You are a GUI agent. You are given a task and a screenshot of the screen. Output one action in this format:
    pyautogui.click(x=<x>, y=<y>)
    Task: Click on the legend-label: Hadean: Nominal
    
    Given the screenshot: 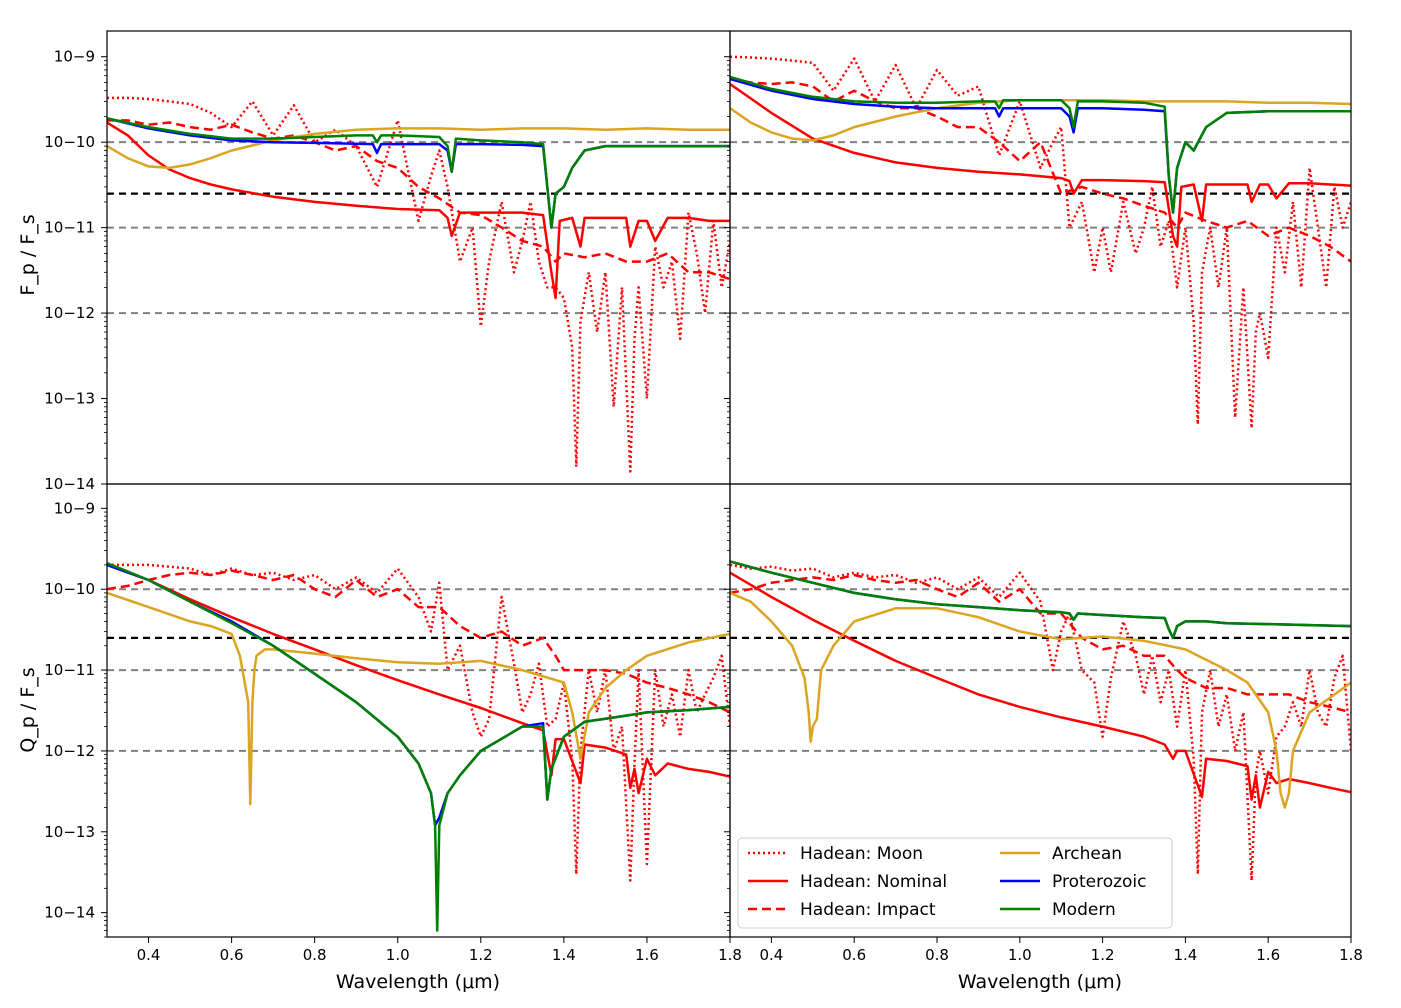 What is the action you would take?
    pyautogui.click(x=873, y=882)
    